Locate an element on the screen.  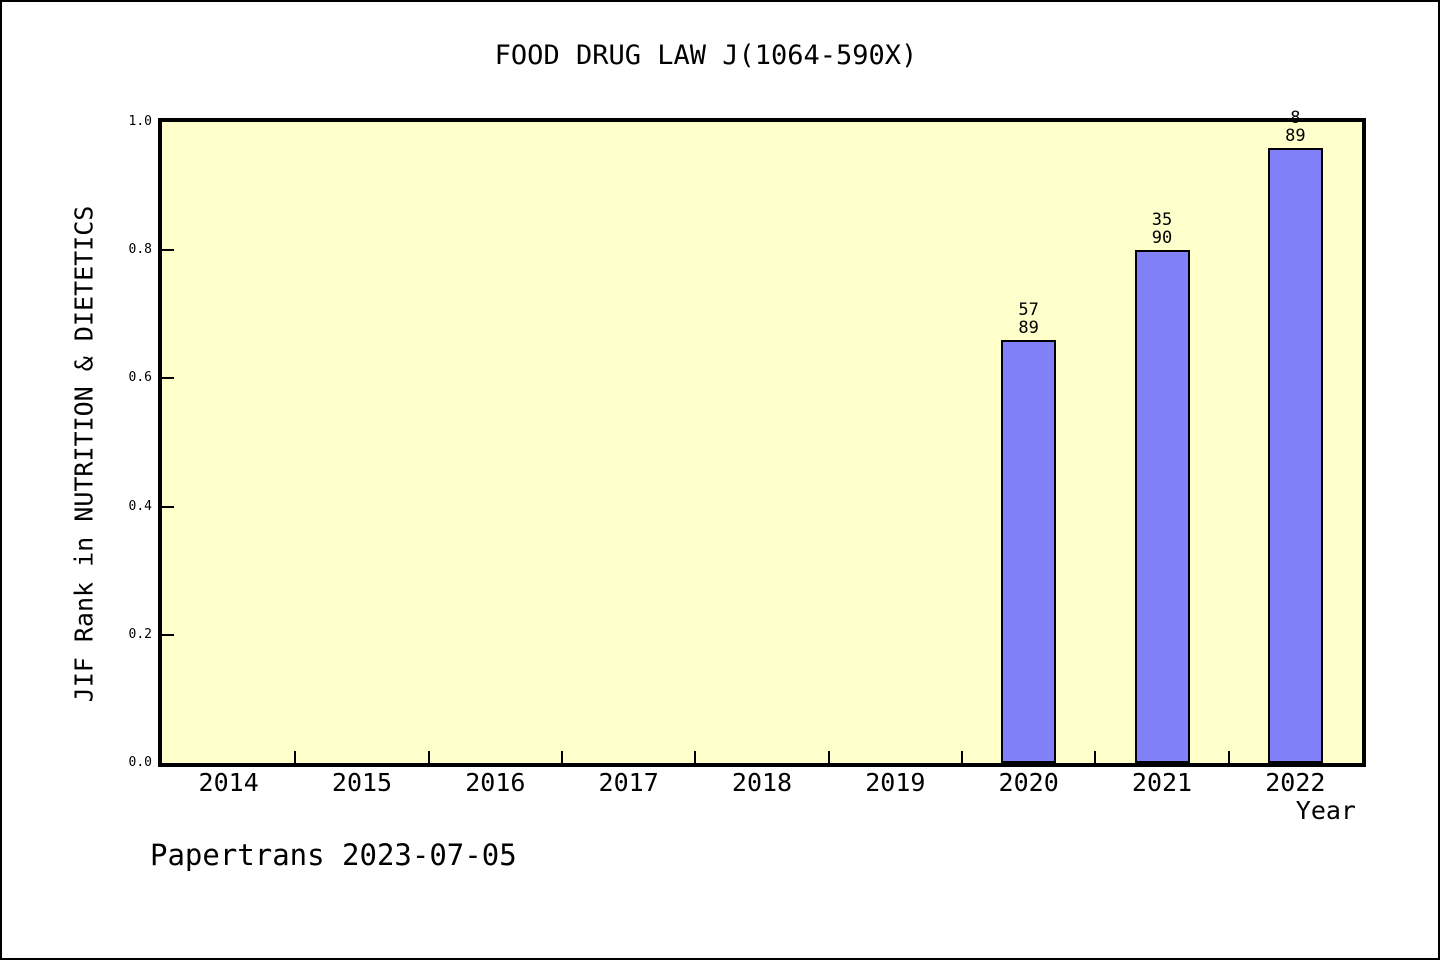
bar-2020 is located at coordinates (1029, 551).